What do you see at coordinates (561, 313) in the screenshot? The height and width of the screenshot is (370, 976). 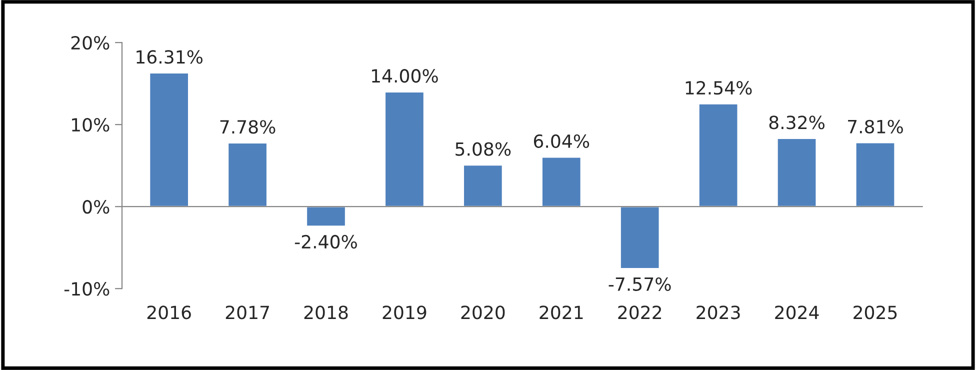 I see `x-tick-label: 2021` at bounding box center [561, 313].